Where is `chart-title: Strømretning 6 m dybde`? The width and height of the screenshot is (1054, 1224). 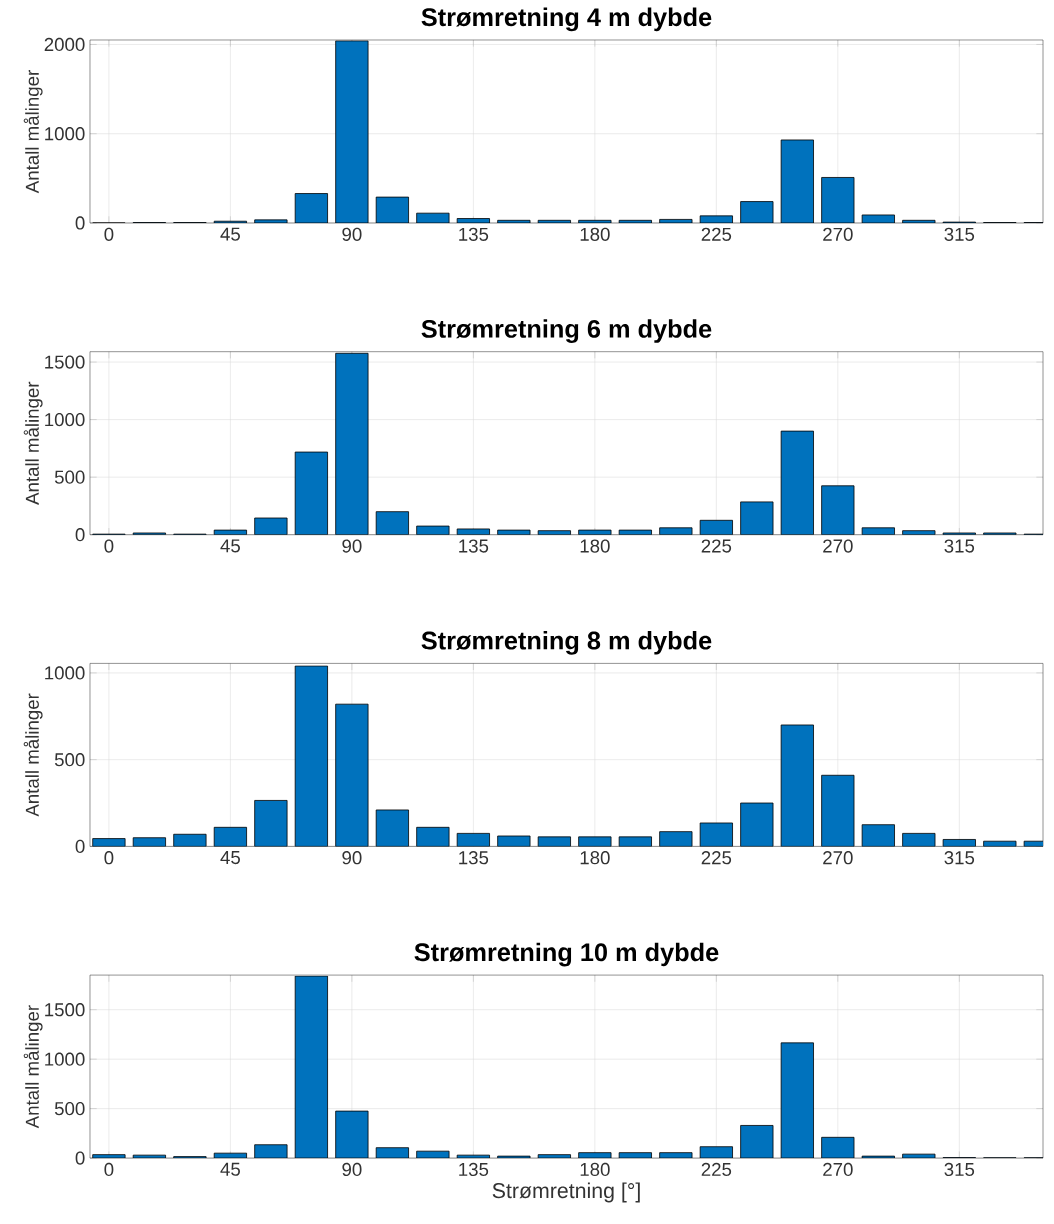
chart-title: Strømretning 6 m dybde is located at coordinates (566, 331).